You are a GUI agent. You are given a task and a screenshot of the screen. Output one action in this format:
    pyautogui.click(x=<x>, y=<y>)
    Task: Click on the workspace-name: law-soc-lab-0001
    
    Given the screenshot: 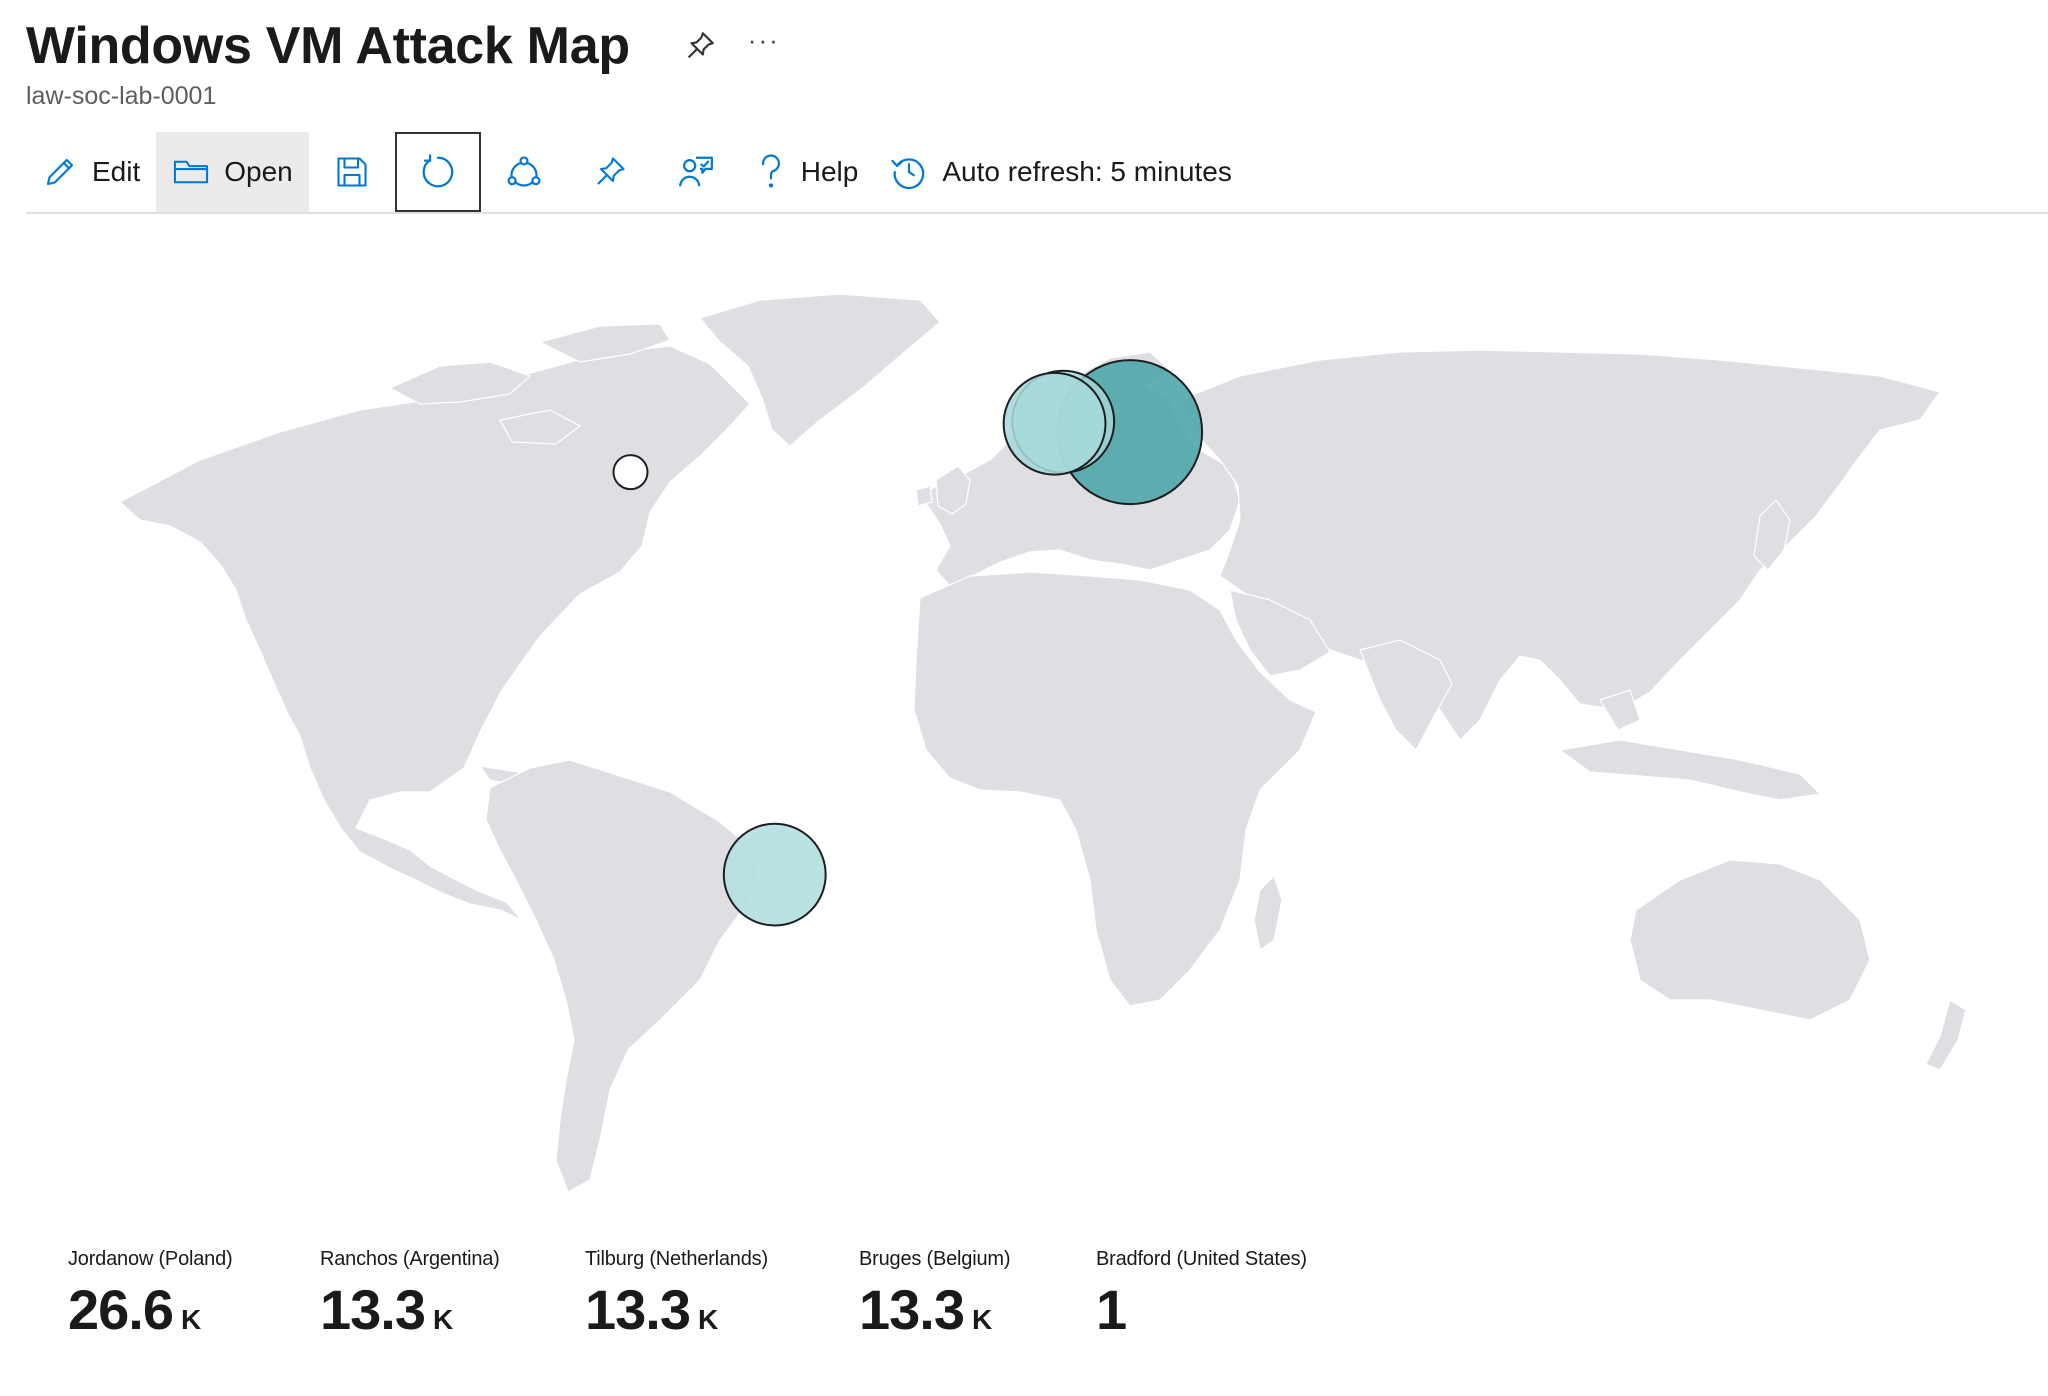 What is the action you would take?
    pyautogui.click(x=121, y=96)
    